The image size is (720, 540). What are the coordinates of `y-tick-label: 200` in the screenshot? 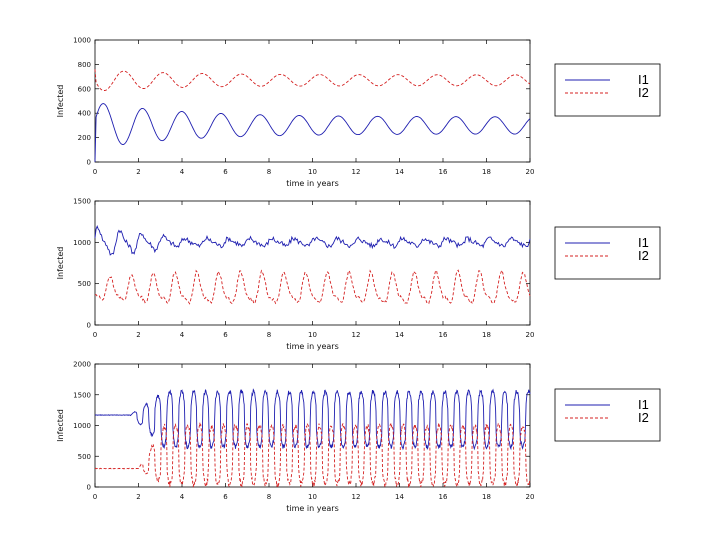 It's located at (84, 138).